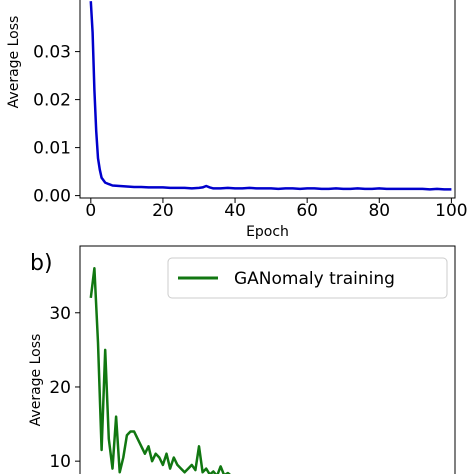  What do you see at coordinates (52, 101) in the screenshot?
I see `y-tick-label: 0.02` at bounding box center [52, 101].